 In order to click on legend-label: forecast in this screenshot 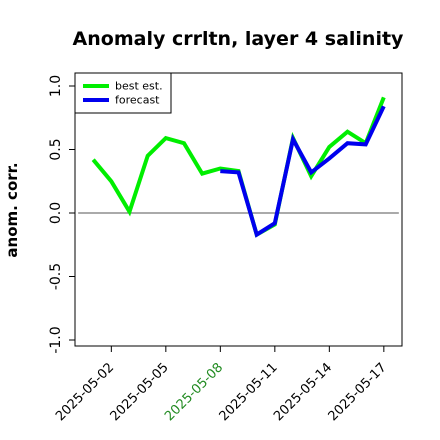, I will do `click(137, 100)`.